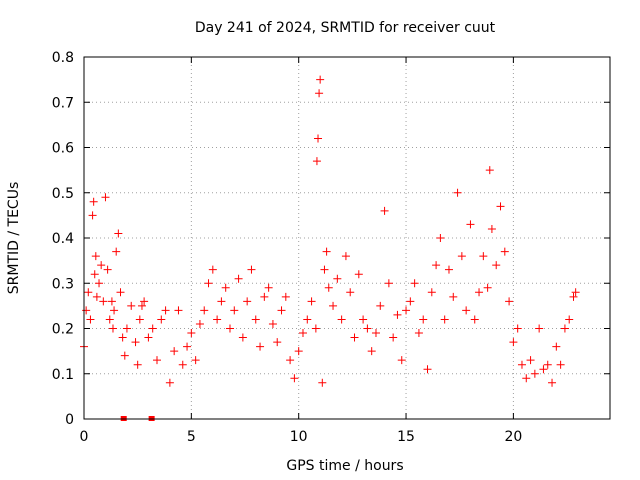 Image resolution: width=640 pixels, height=480 pixels. I want to click on y-tick-label: 0, so click(69, 420).